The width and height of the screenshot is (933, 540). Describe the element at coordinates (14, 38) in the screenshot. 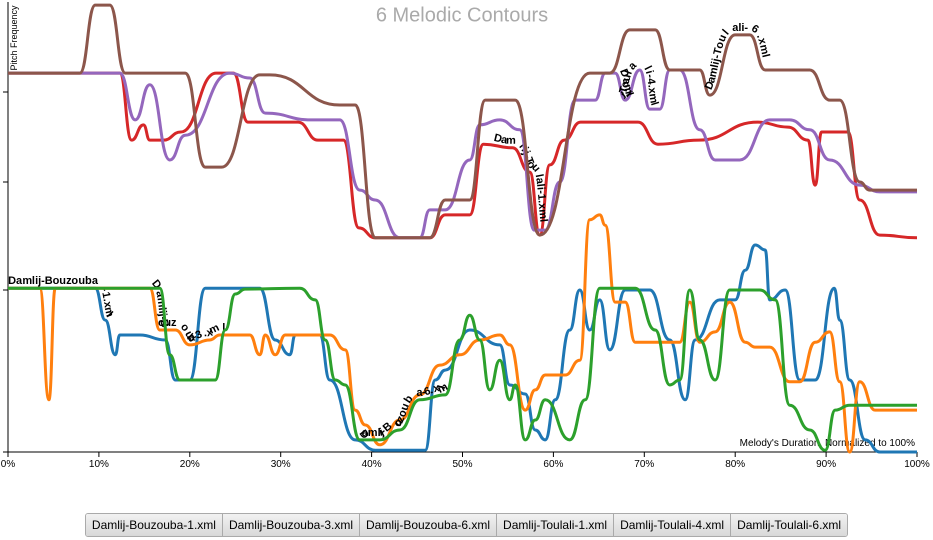

I see `y-axis-label: Pitch Frequency` at that location.